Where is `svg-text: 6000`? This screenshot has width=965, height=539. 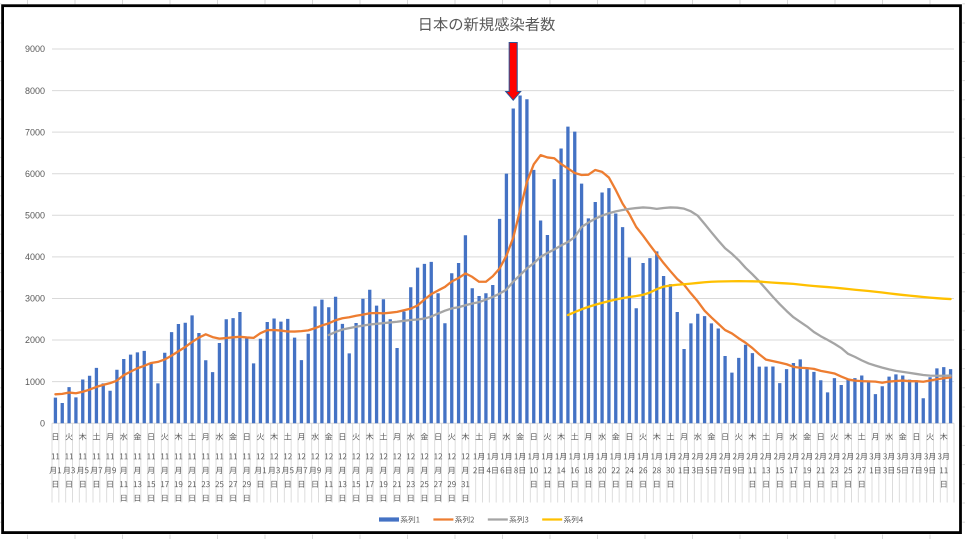 svg-text: 6000 is located at coordinates (35, 174).